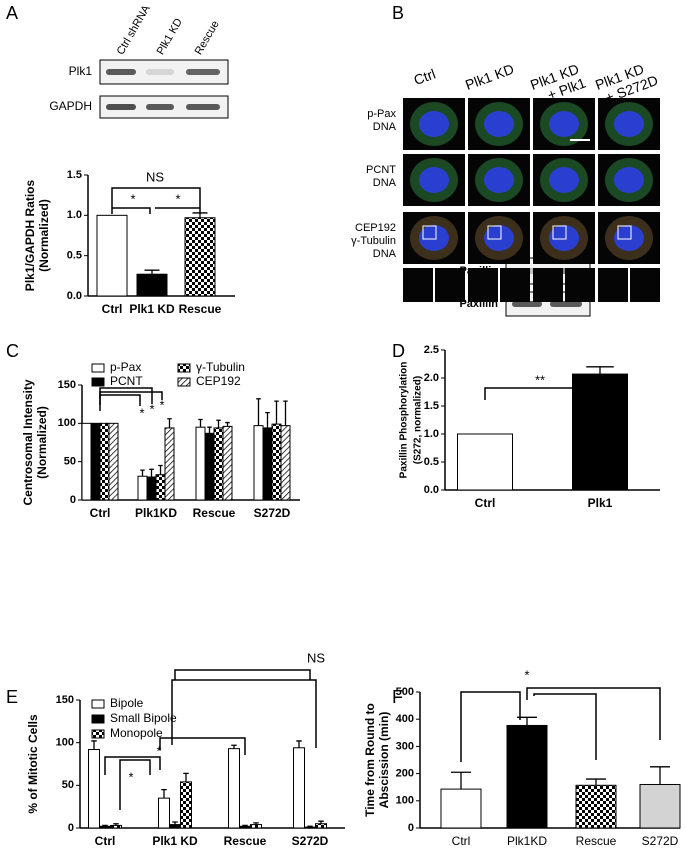 The width and height of the screenshot is (685, 849). Describe the element at coordinates (405, 774) in the screenshot. I see `y-tick-label: 200` at that location.